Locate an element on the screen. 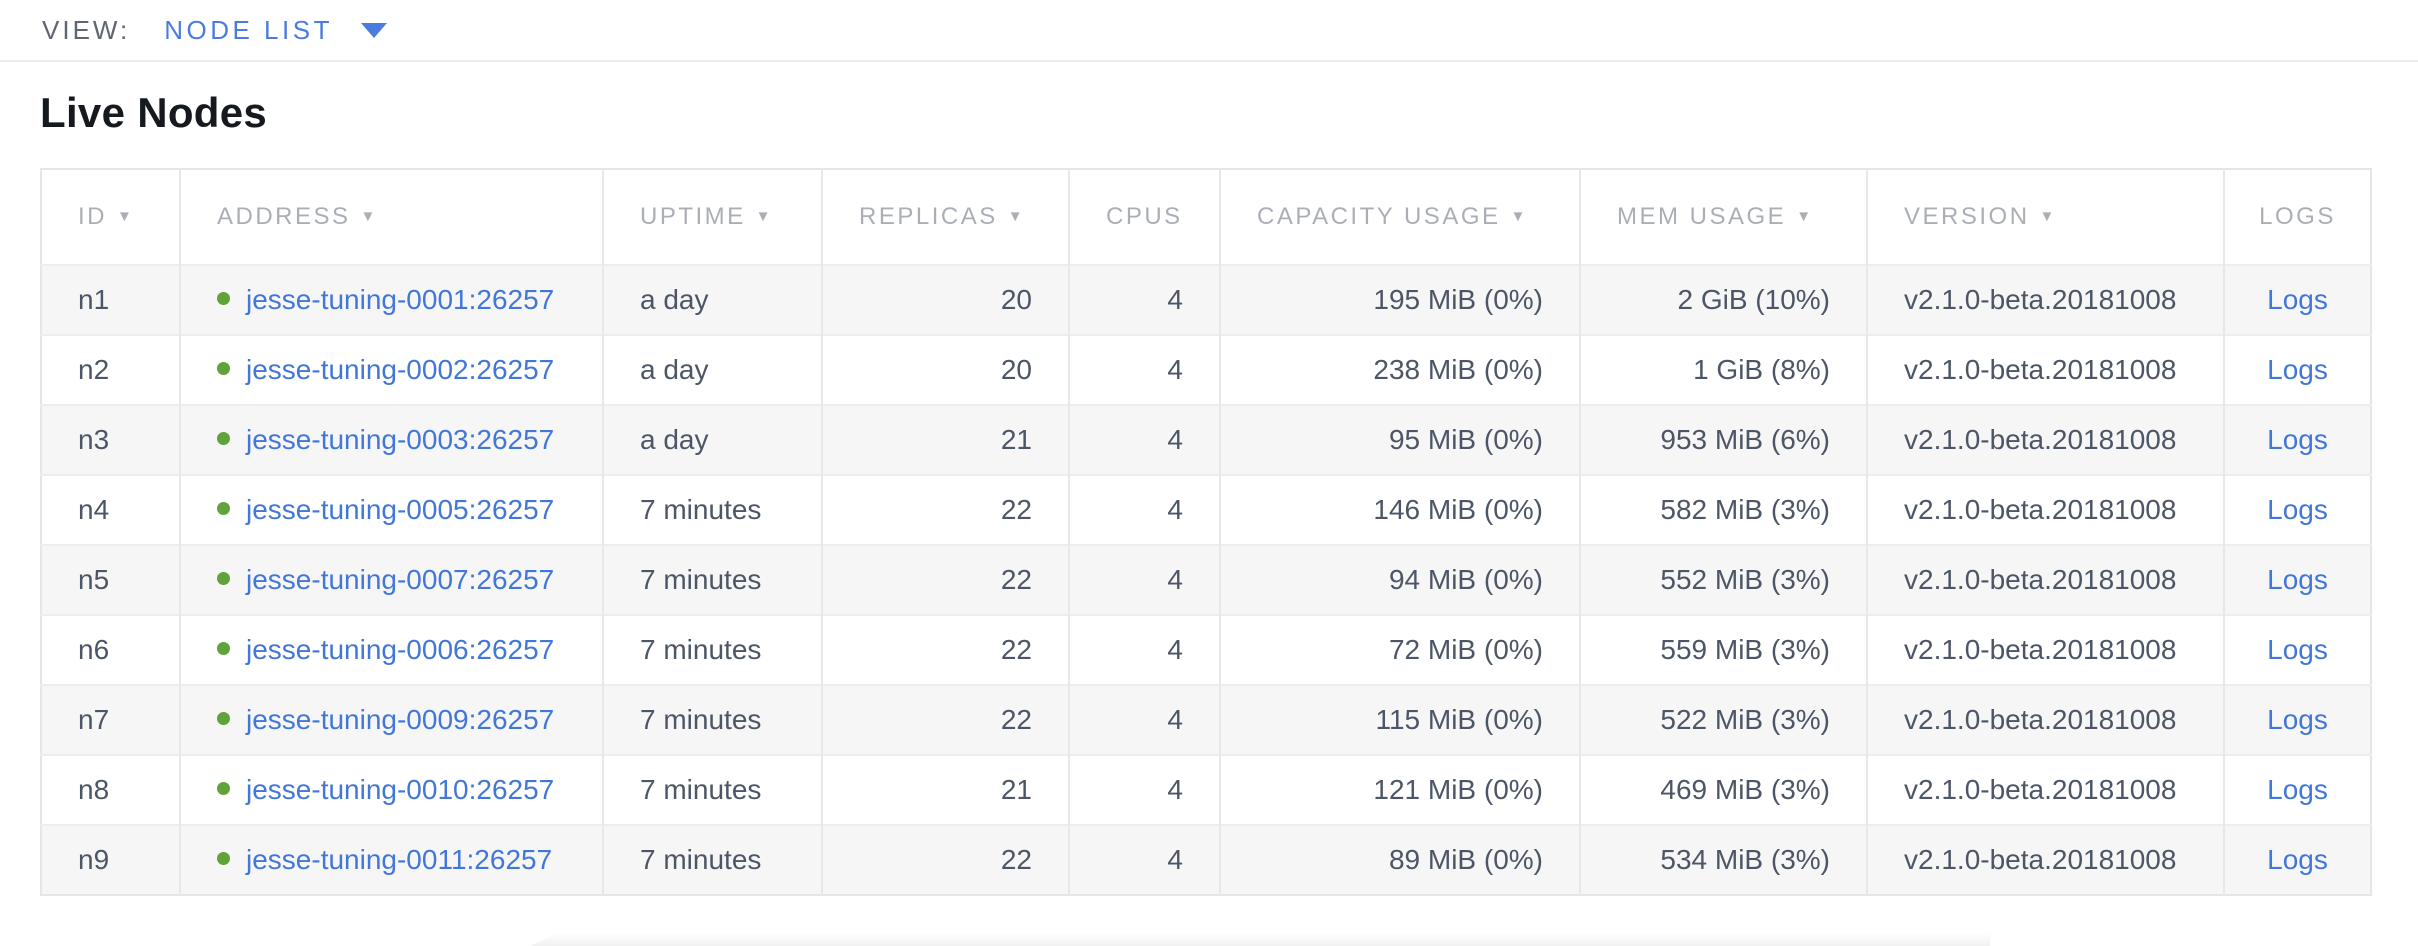 This screenshot has height=946, width=2418. column-header-replicas: REPLICAS ▼ is located at coordinates (945, 217).